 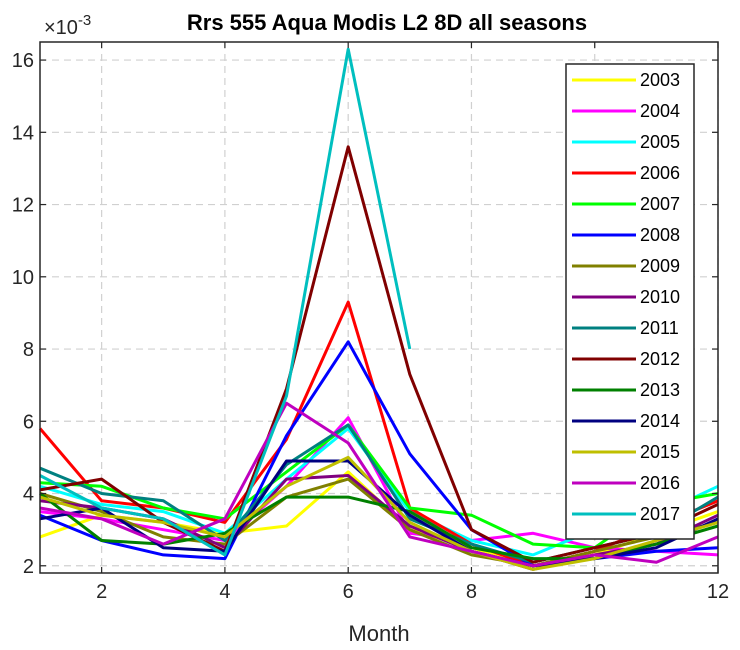 I want to click on y-exponent-label: ×10⁻³, so click(x=67, y=25).